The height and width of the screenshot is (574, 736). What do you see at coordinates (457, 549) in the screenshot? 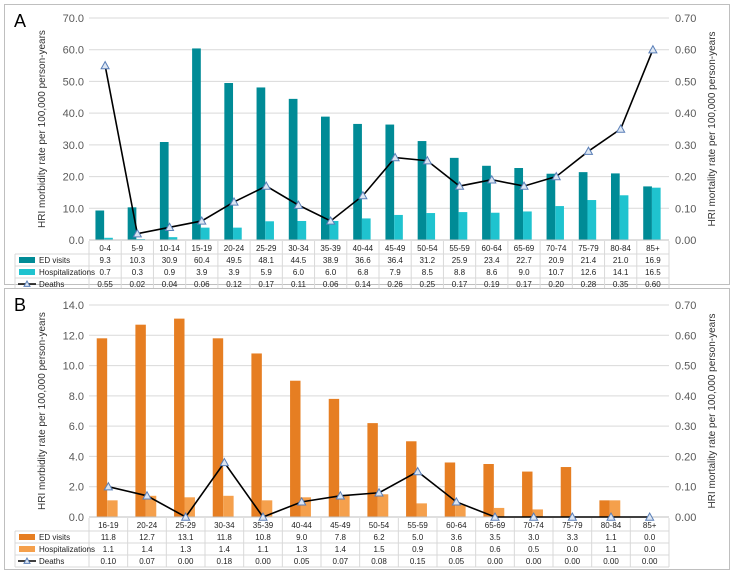
I see `b-data-label: 0.8` at bounding box center [457, 549].